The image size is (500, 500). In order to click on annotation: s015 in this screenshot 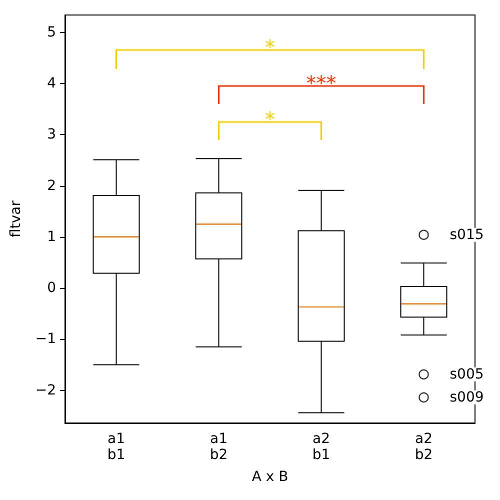, I will do `click(467, 234)`.